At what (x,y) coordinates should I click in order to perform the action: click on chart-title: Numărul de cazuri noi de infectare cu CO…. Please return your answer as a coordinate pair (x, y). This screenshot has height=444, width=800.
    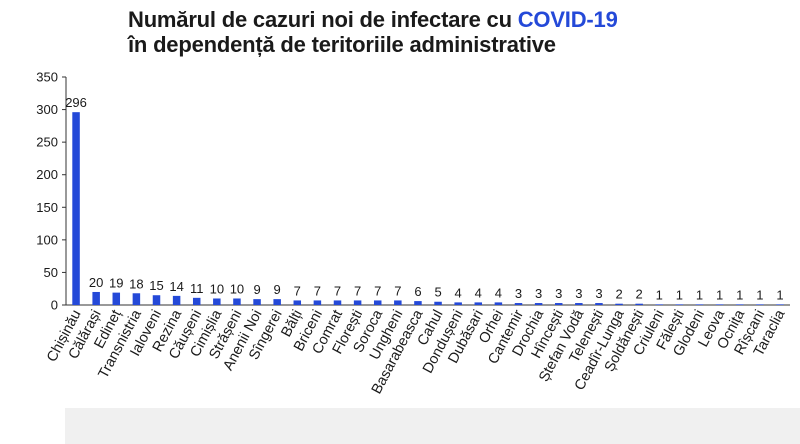
    Looking at the image, I should click on (428, 32).